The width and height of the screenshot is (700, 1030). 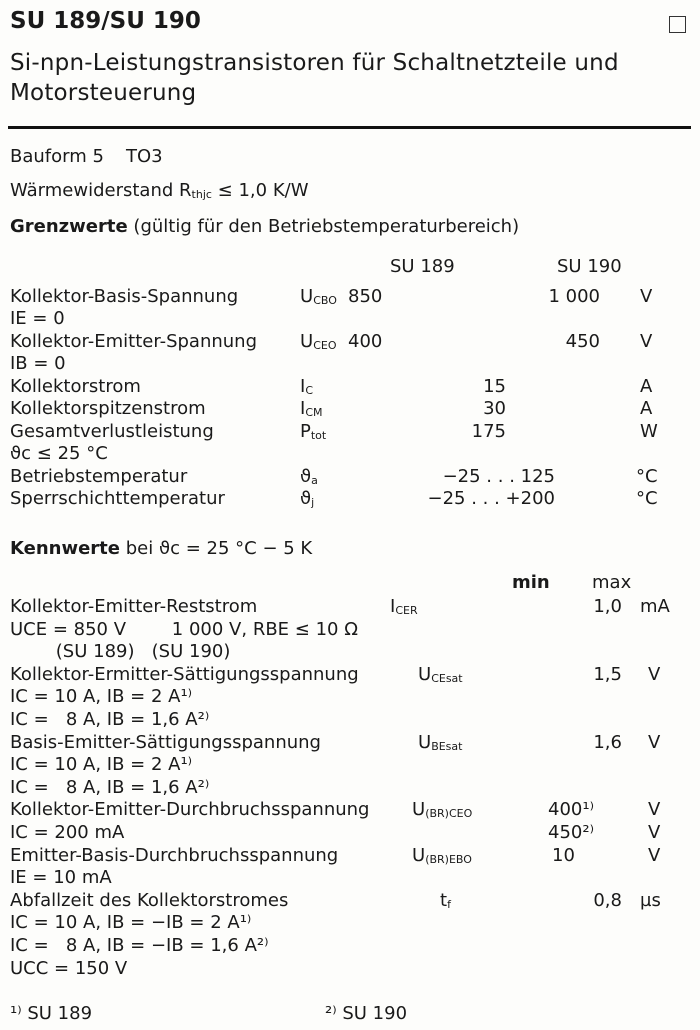 I want to click on value-common: −25 . . . 125, so click(x=498, y=476).